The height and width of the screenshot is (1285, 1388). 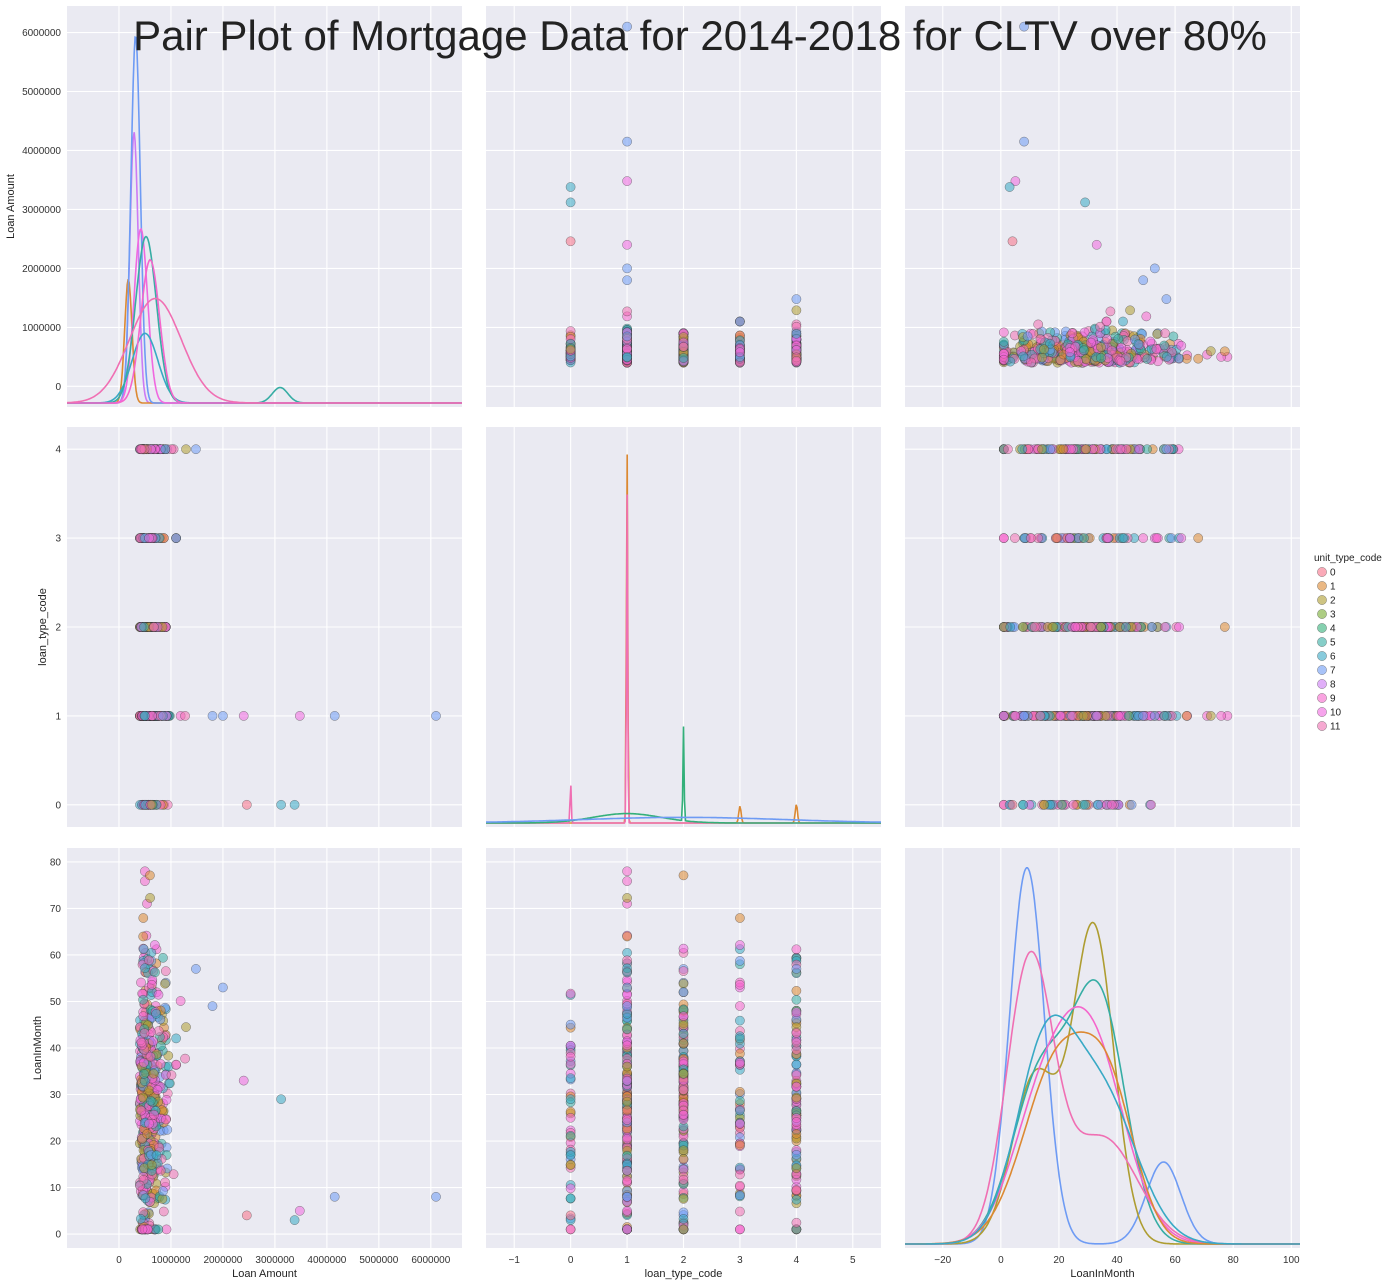 I want to click on xtick-label: 6000000, so click(x=430, y=1260).